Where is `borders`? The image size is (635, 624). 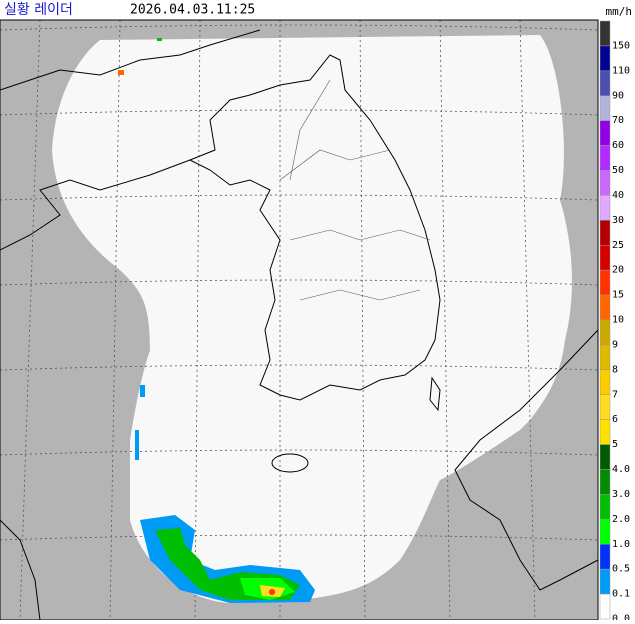
borders is located at coordinates (355, 190).